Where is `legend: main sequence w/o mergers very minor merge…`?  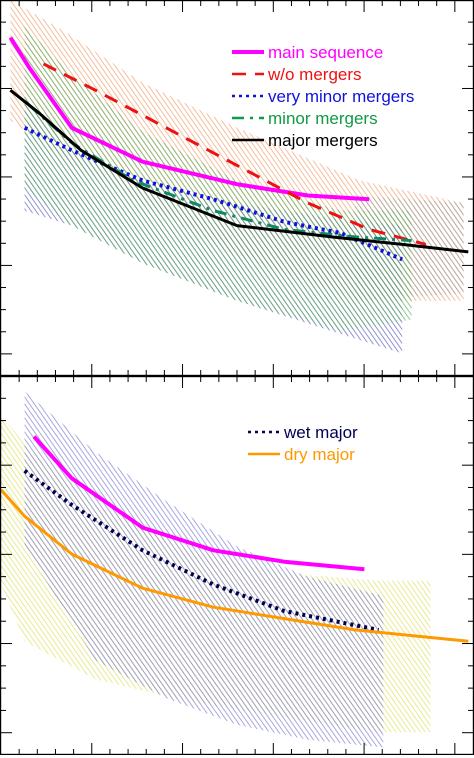
legend: main sequence w/o mergers very minor merge… is located at coordinates (323, 96).